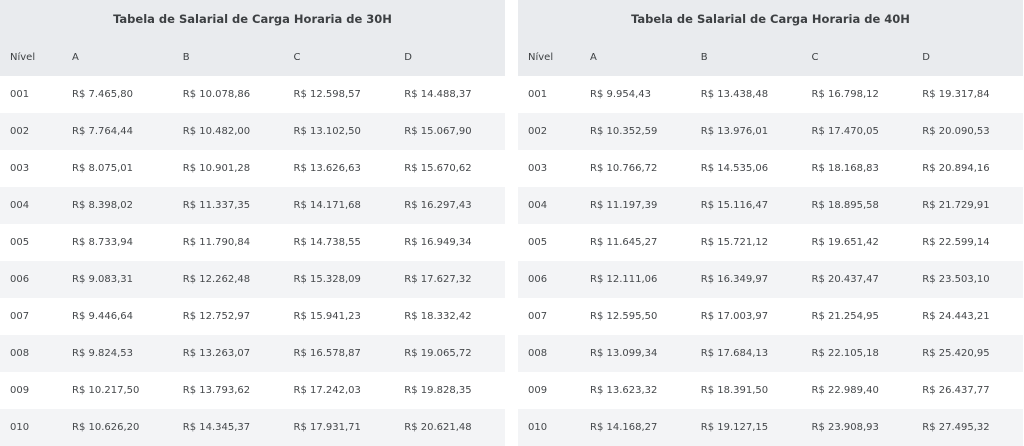 The image size is (1024, 446). I want to click on level-cell: 006, so click(31, 279).